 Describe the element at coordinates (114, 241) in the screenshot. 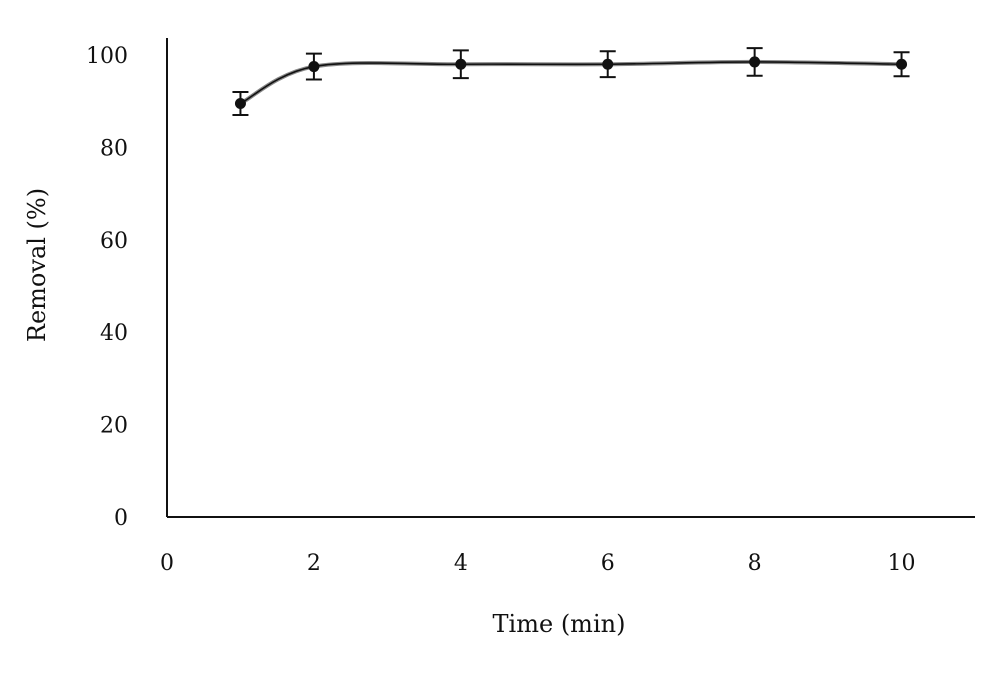

I see `y-tick-label: 60` at that location.